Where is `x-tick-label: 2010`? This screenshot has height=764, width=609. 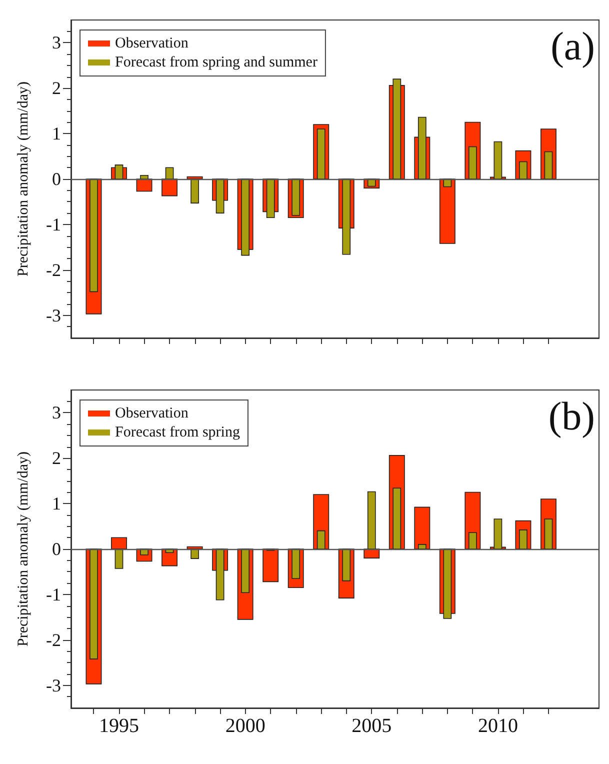
x-tick-label: 2010 is located at coordinates (498, 726).